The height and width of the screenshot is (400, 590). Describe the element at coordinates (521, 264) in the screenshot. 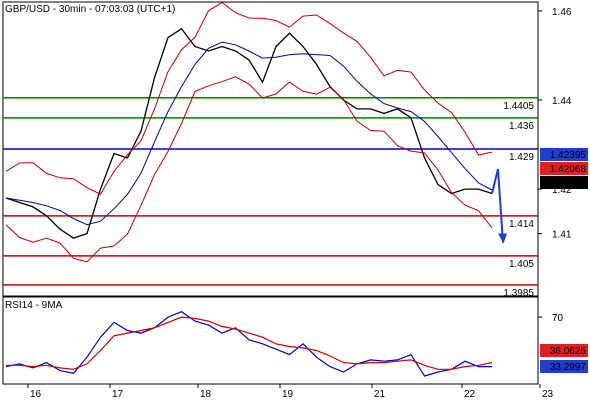

I see `level-label: 1.405` at that location.